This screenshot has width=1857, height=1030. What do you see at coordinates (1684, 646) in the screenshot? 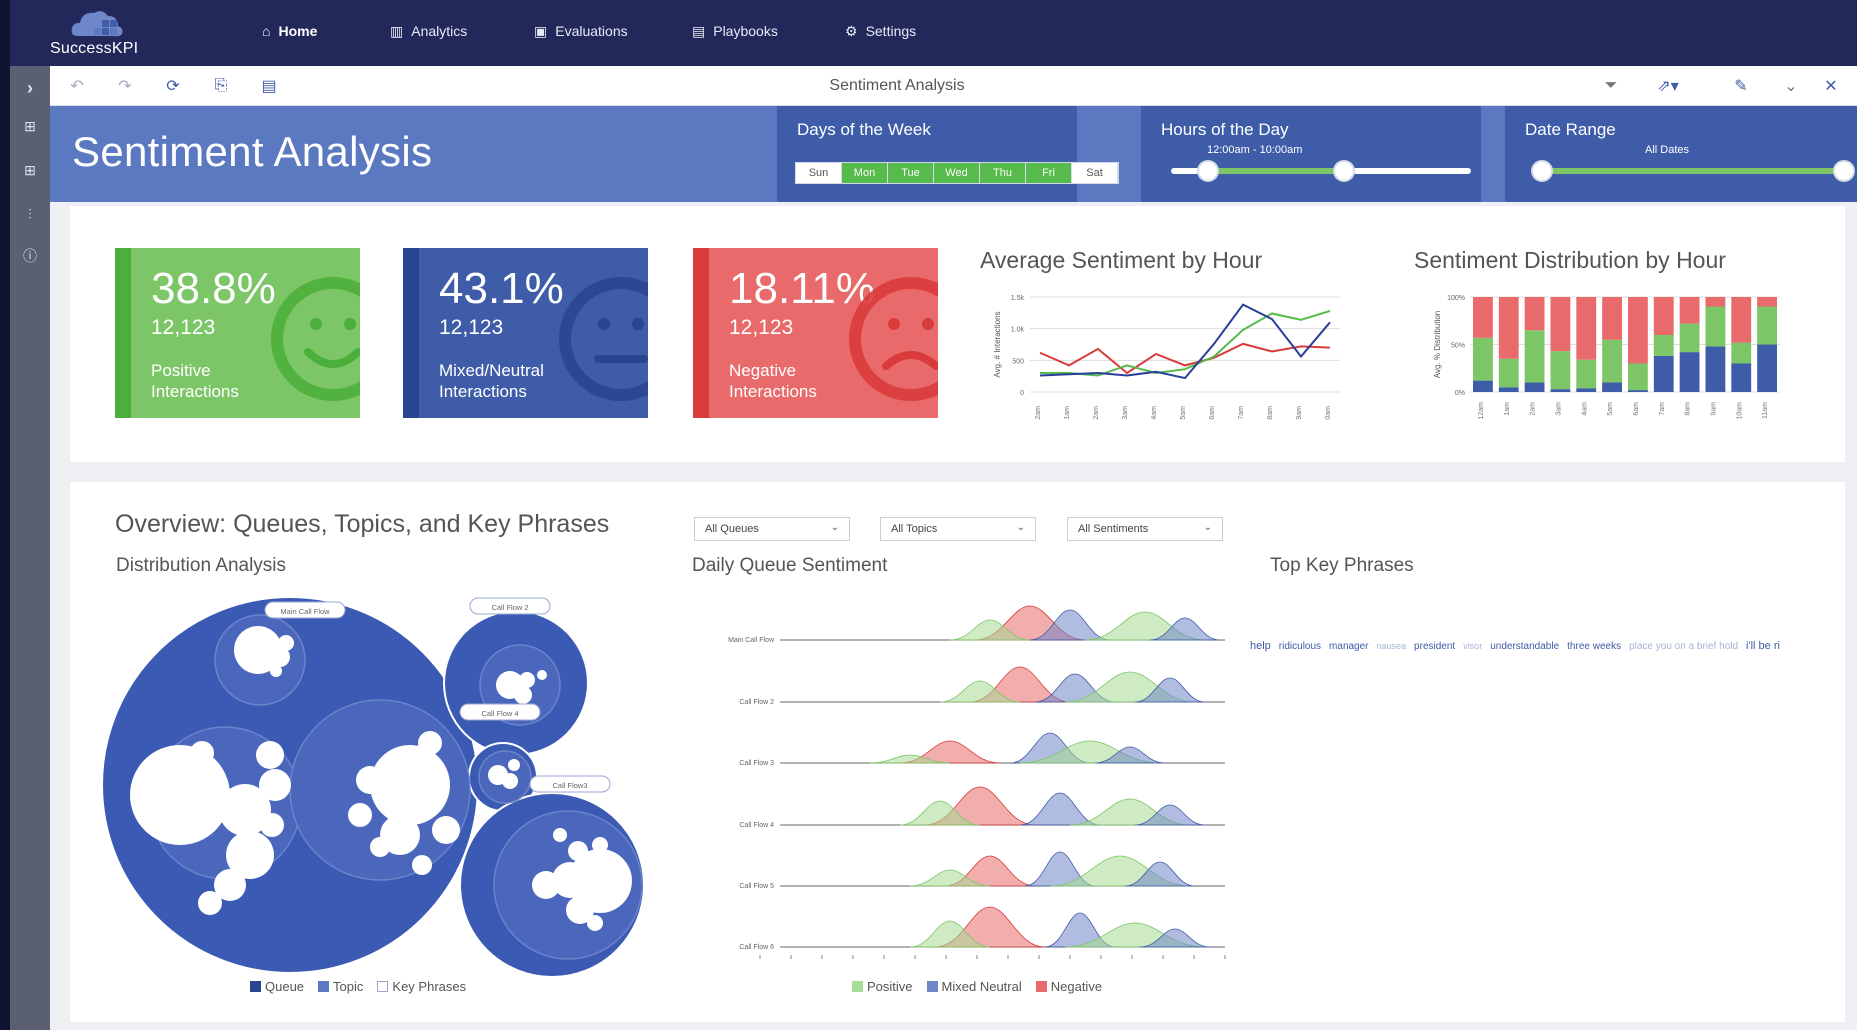
I see `key-phrase: place you on a brief hold` at bounding box center [1684, 646].